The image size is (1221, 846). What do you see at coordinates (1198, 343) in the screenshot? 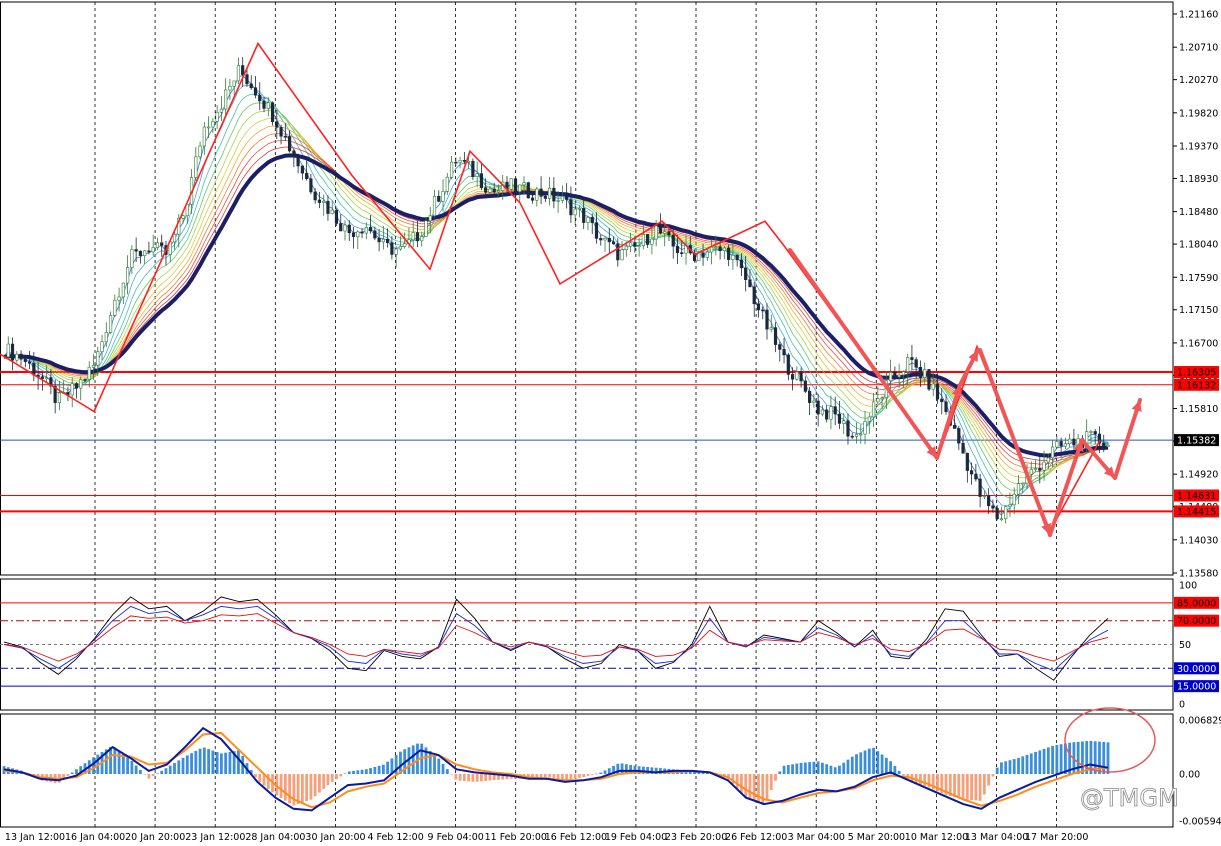
I see `price-tick-label: 1.16700` at bounding box center [1198, 343].